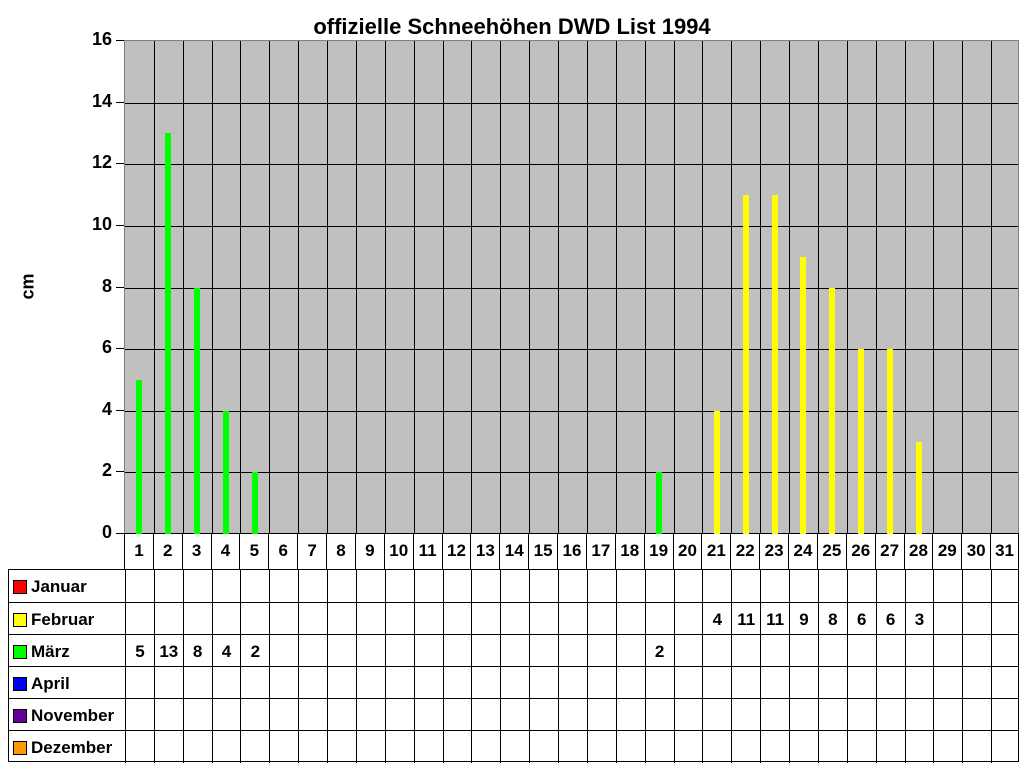  Describe the element at coordinates (860, 551) in the screenshot. I see `x-tick-label: 26` at that location.